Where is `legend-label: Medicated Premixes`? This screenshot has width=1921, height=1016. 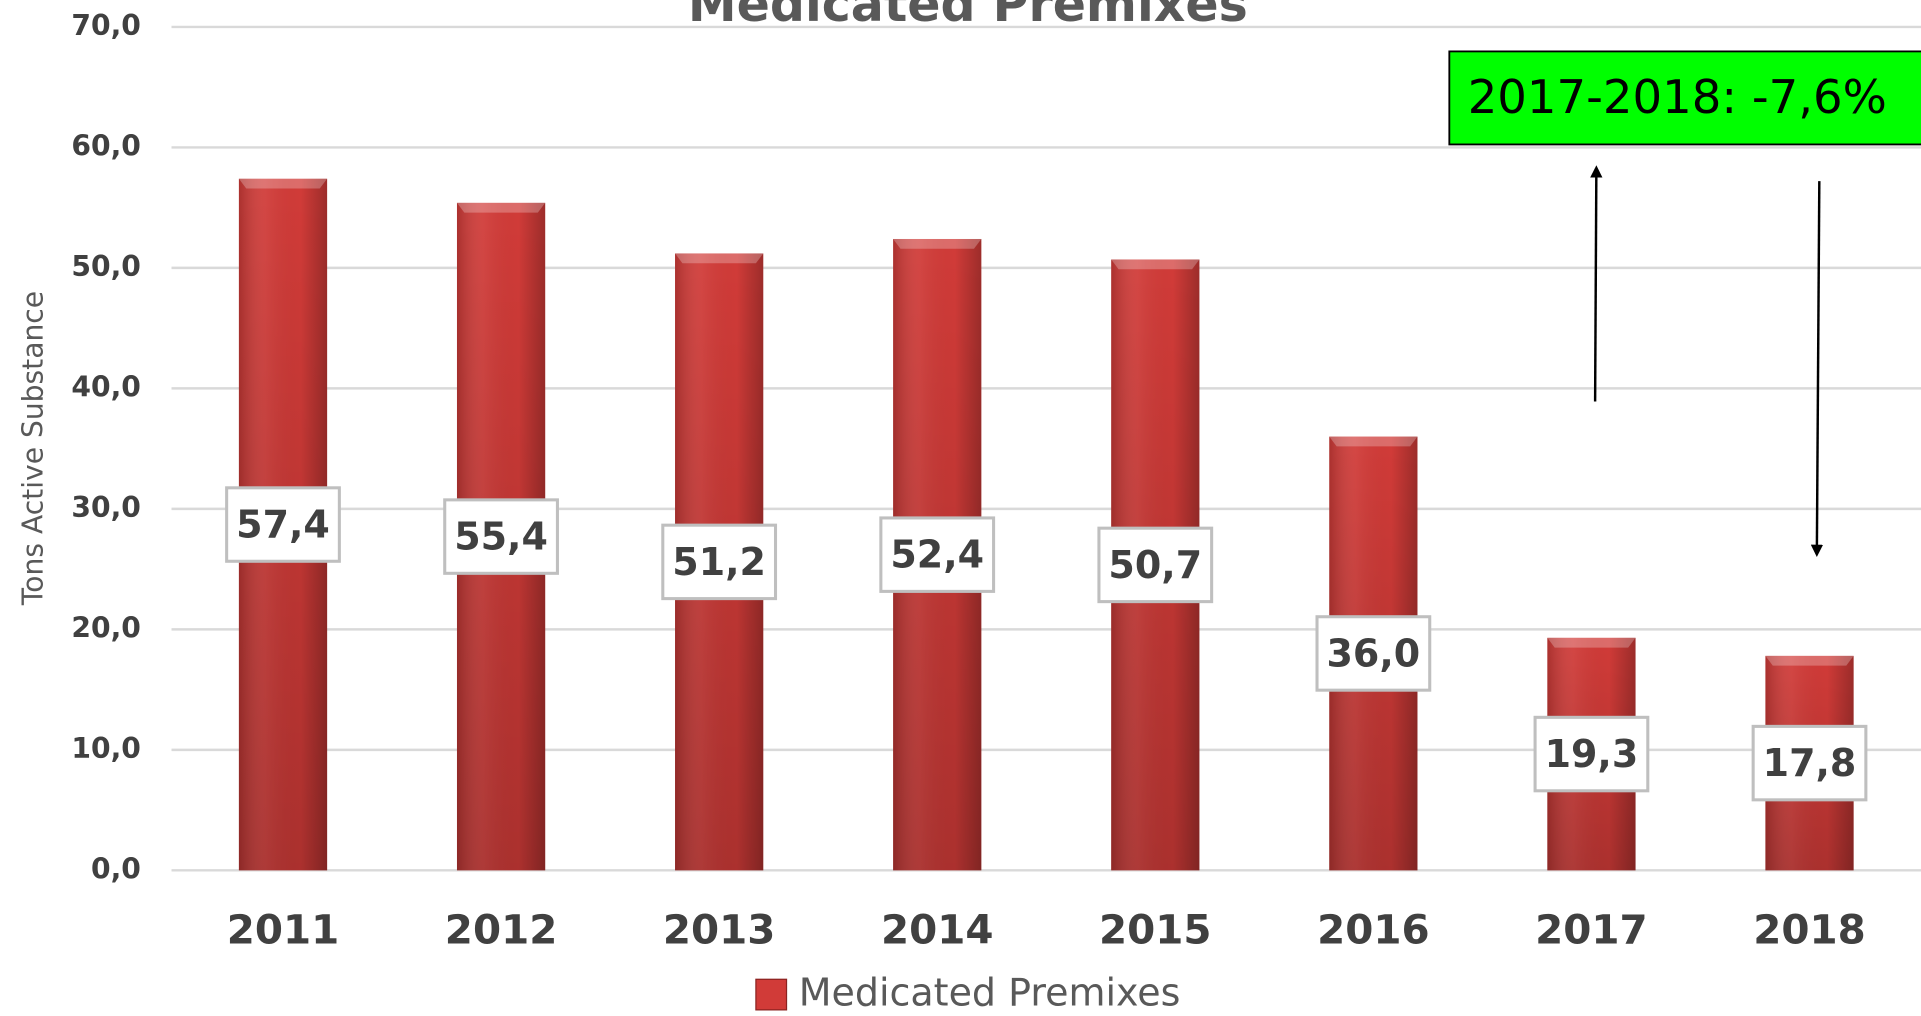
legend-label: Medicated Premixes is located at coordinates (990, 993).